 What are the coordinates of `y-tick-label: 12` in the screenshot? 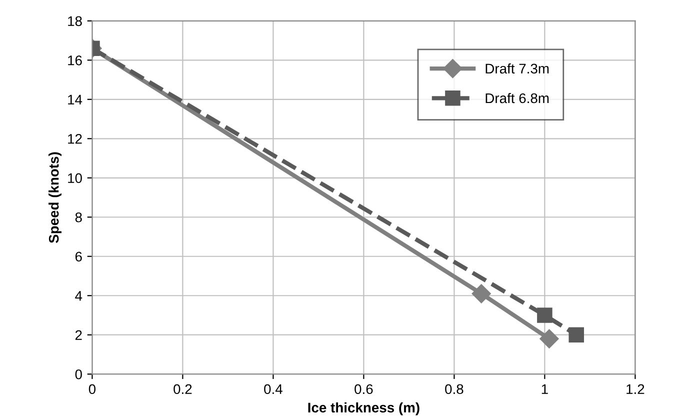 It's located at (75, 139).